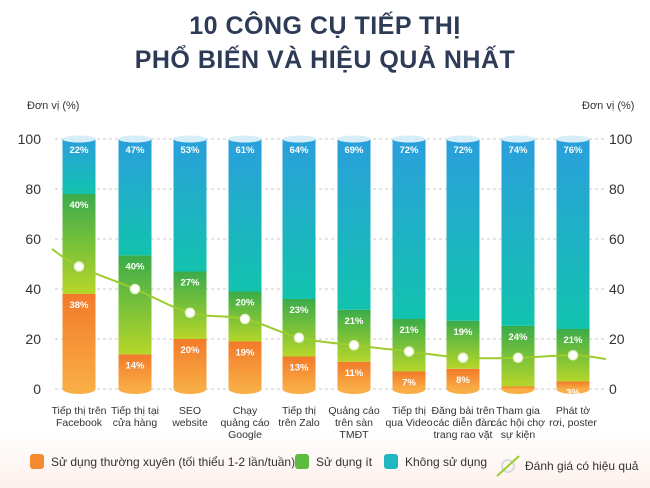 The width and height of the screenshot is (650, 488). I want to click on y-tick-label-left: 80, so click(33, 189).